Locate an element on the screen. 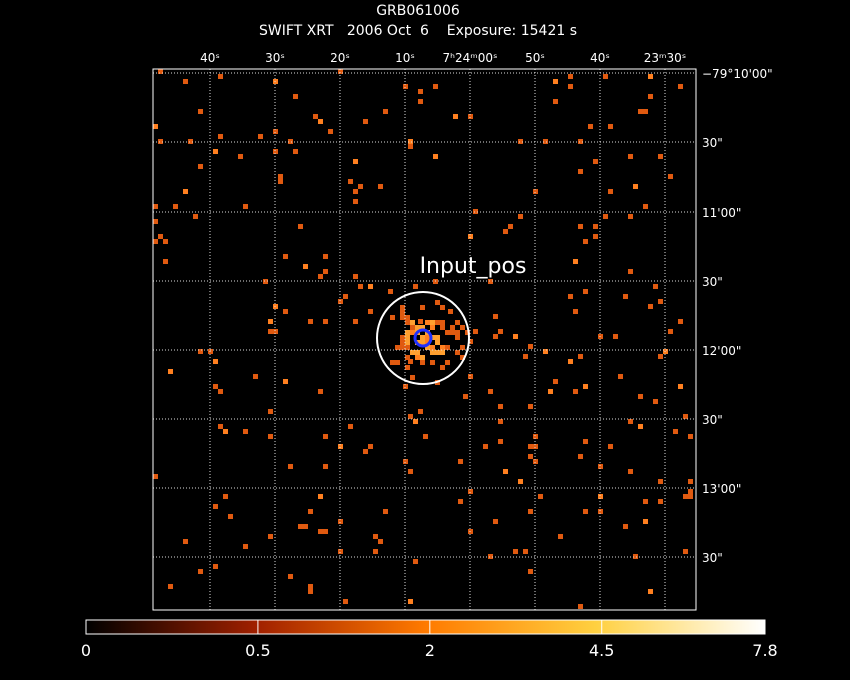  title: GRB061006 is located at coordinates (418, 11).